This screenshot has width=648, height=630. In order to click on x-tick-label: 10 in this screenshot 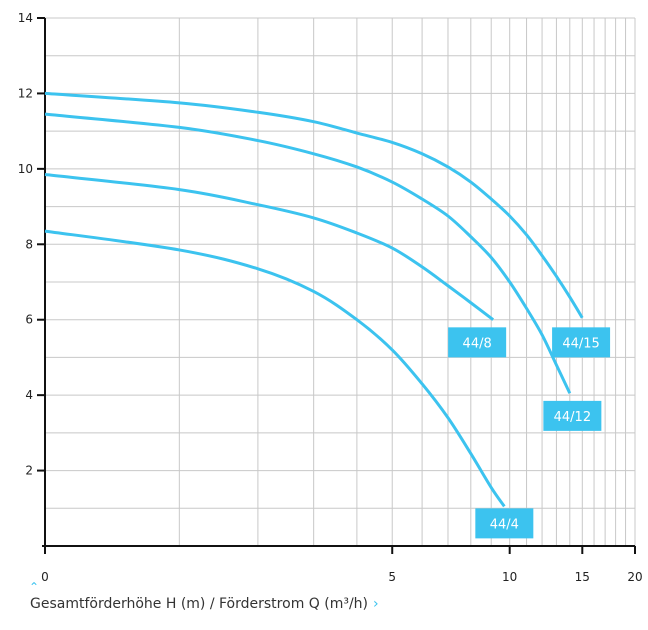, I will do `click(509, 577)`.